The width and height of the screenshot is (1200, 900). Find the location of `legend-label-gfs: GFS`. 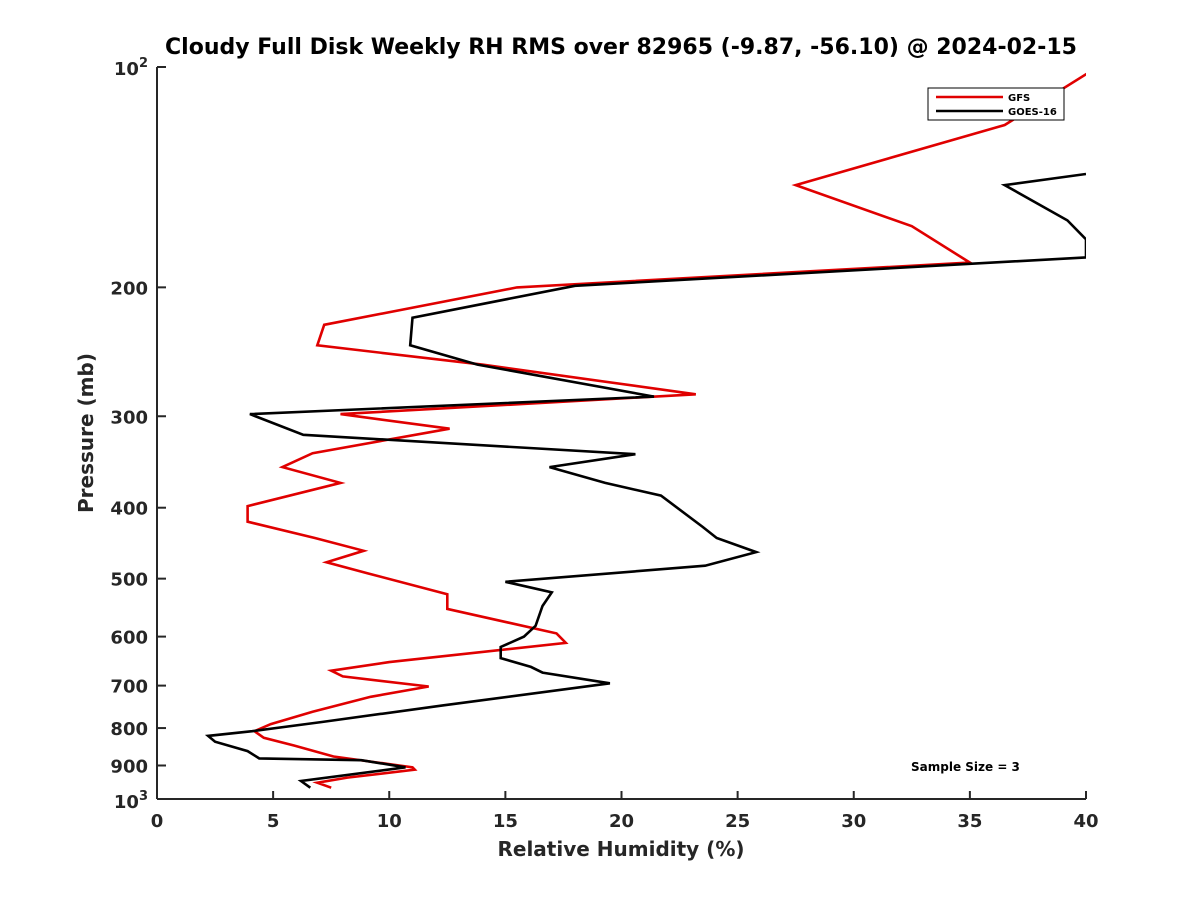

legend-label-gfs: GFS is located at coordinates (1019, 98).